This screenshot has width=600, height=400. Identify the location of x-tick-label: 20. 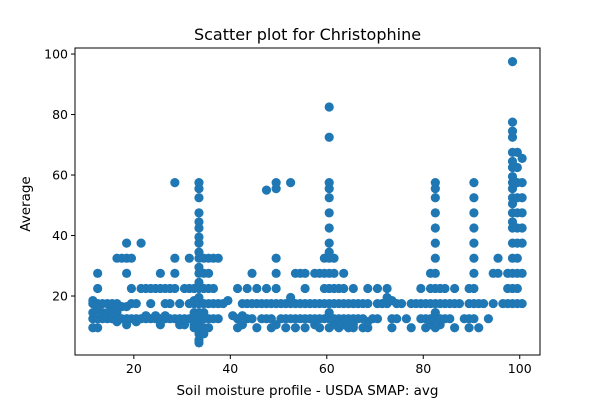
(134, 368).